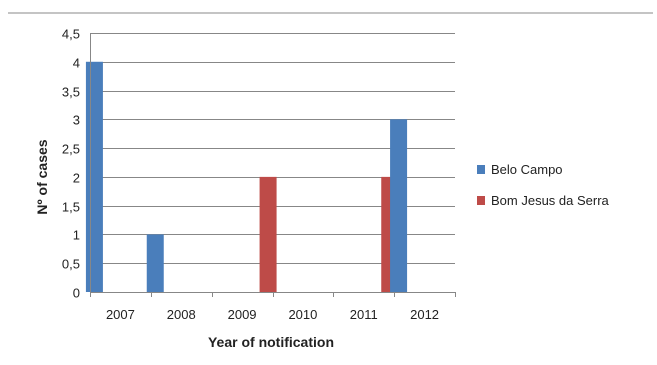  Describe the element at coordinates (71, 164) in the screenshot. I see `y-tick-labels: 0 0,5 1 1,5 2 2,5 3 3,5 4 4,5` at that location.